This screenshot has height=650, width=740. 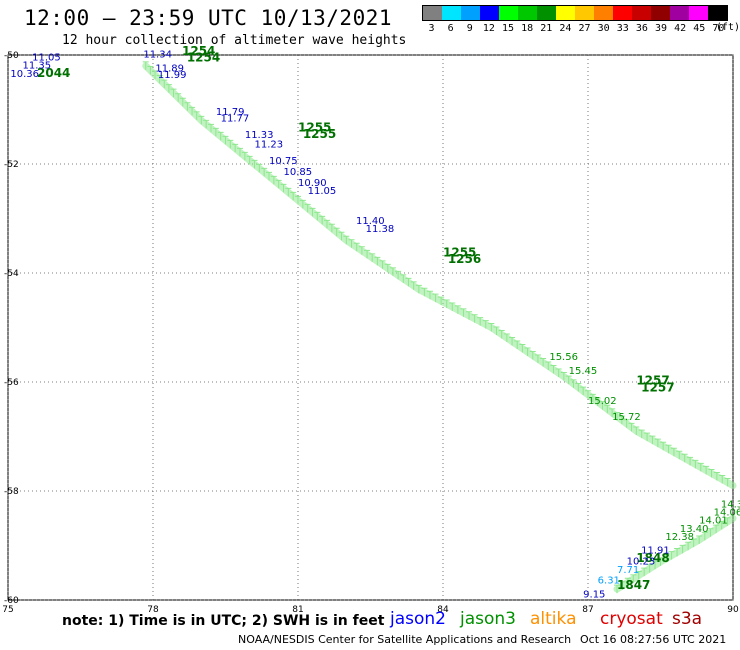 I want to click on legend-label: 6, so click(x=450, y=28).